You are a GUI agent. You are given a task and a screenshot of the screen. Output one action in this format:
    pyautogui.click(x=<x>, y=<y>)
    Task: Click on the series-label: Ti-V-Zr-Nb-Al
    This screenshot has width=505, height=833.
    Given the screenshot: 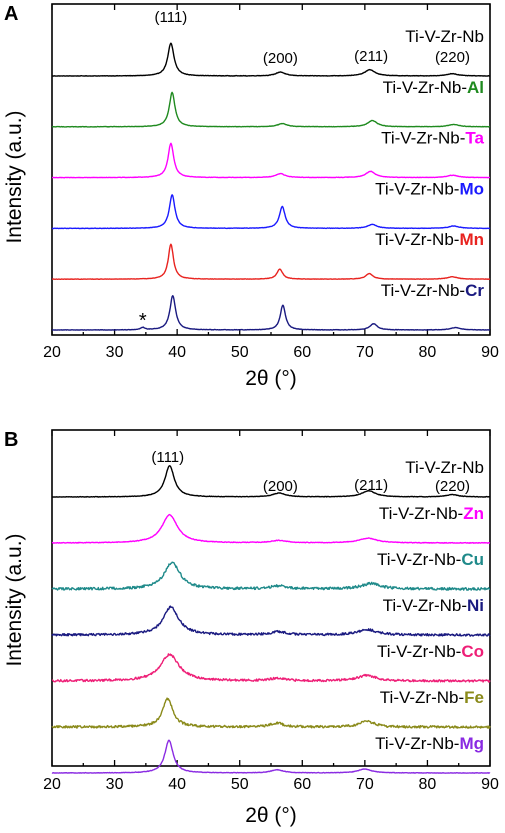 What is the action you would take?
    pyautogui.click(x=433, y=87)
    